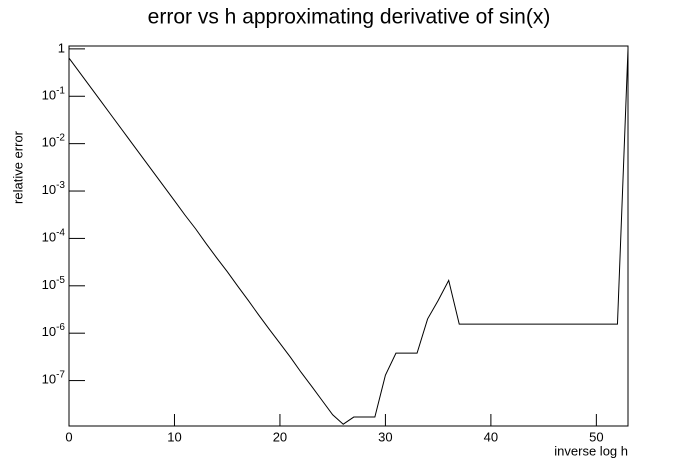  I want to click on x-tick-label: 10, so click(174, 436).